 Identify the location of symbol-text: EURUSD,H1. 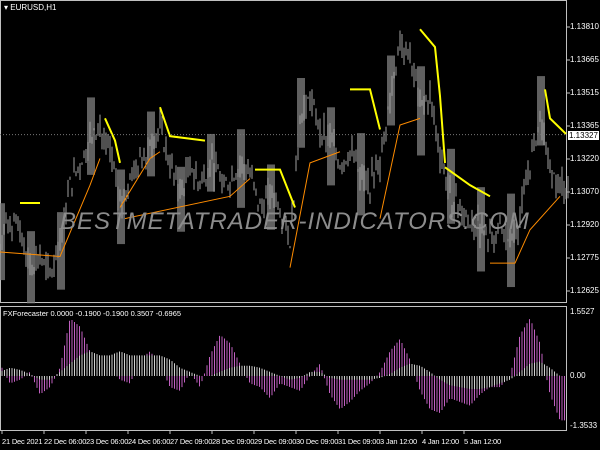
(33, 7).